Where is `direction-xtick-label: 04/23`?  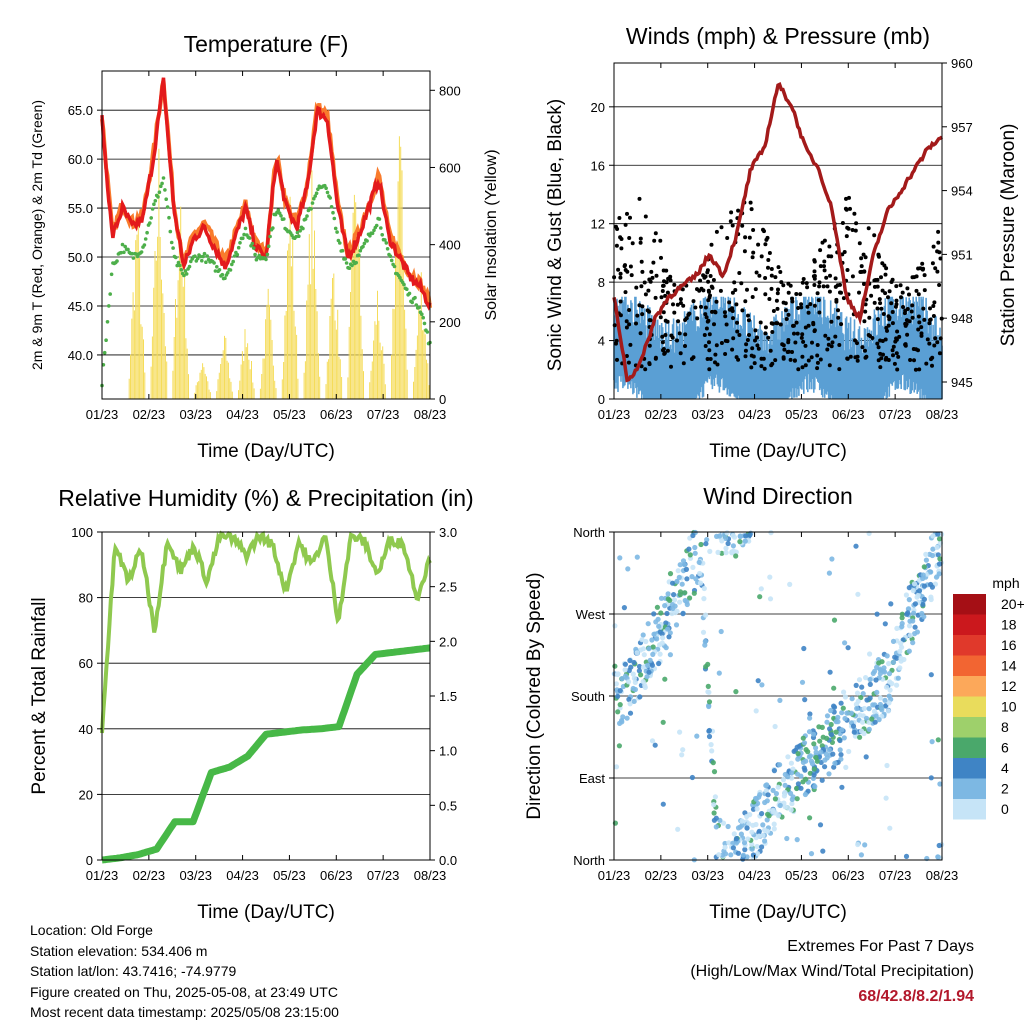
direction-xtick-label: 04/23 is located at coordinates (754, 875).